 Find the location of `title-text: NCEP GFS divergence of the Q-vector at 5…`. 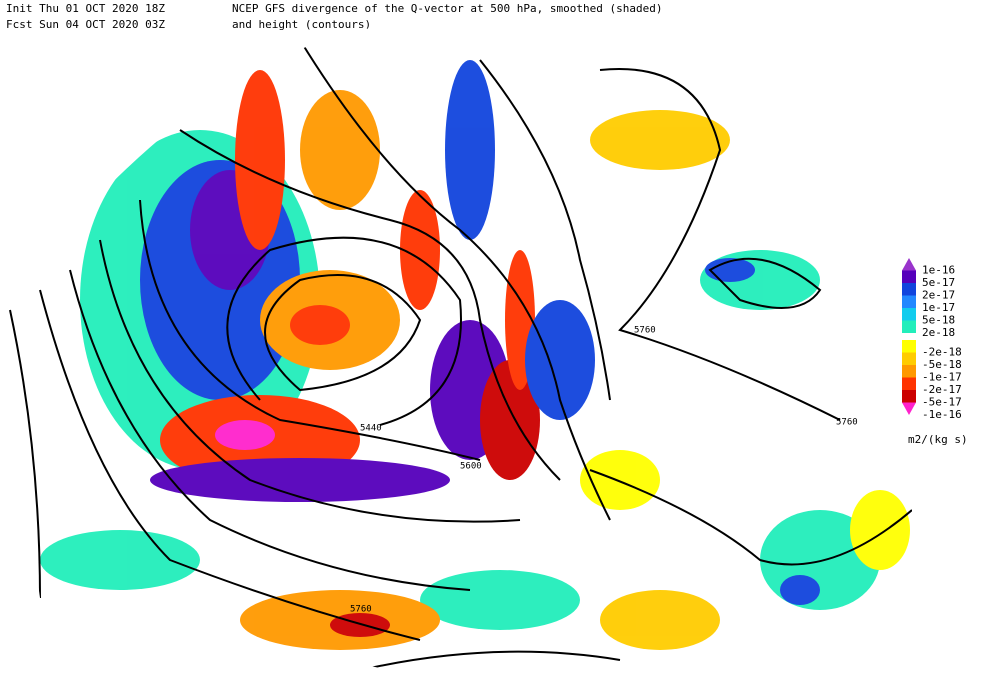

title-text: NCEP GFS divergence of the Q-vector at 5… is located at coordinates (447, 8).